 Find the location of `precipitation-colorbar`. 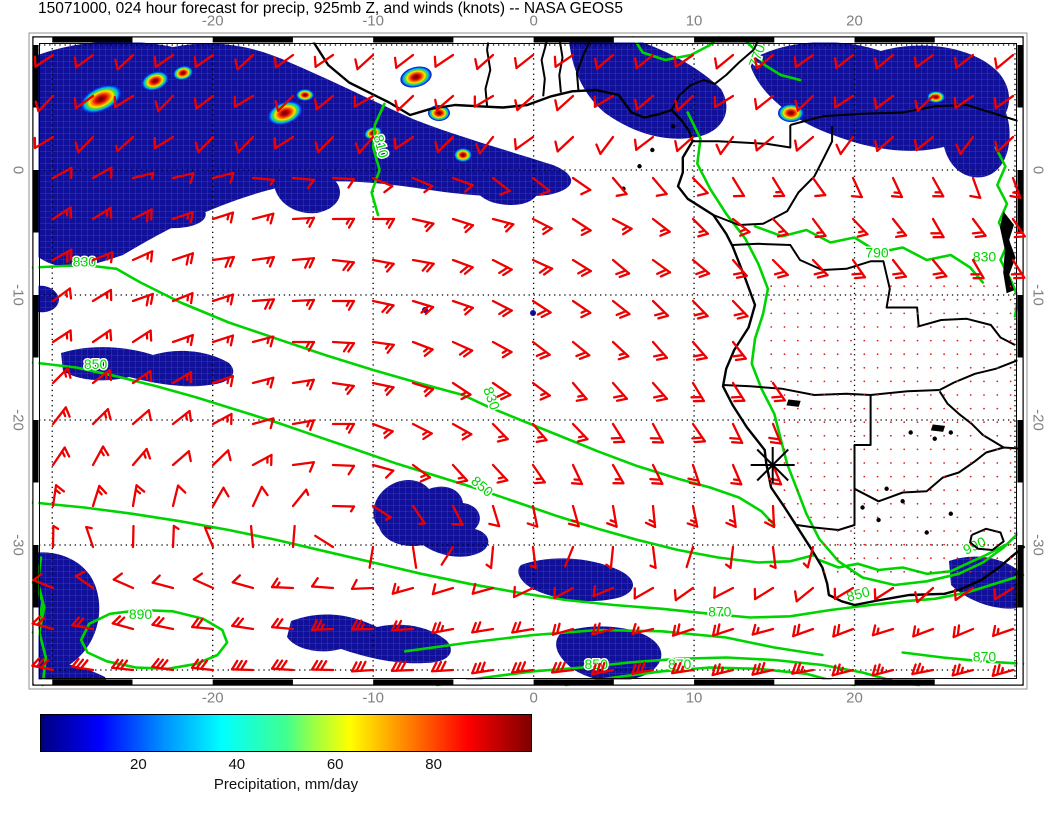

precipitation-colorbar is located at coordinates (286, 733).